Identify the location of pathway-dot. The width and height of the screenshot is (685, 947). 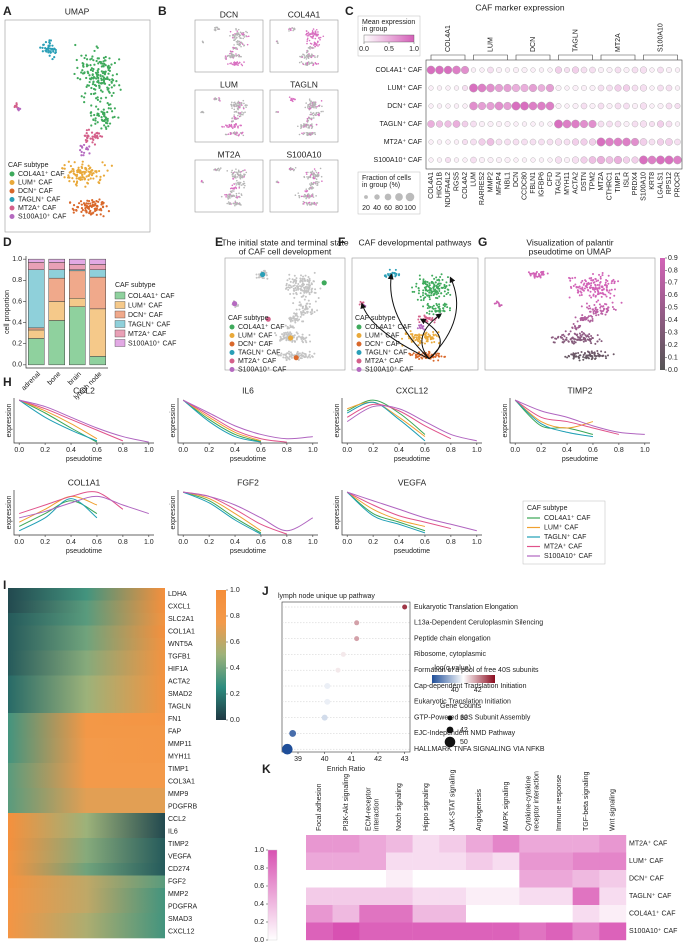
(327, 701).